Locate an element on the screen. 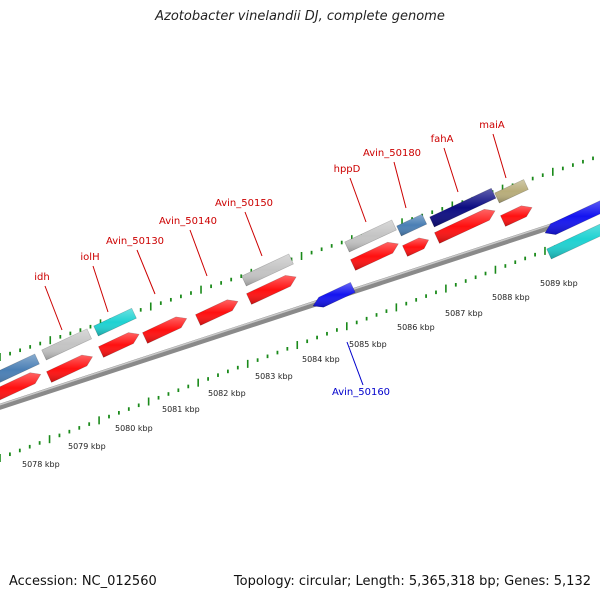 Image resolution: width=600 pixels, height=600 pixels. gene-label: Avin_50180 is located at coordinates (392, 153).